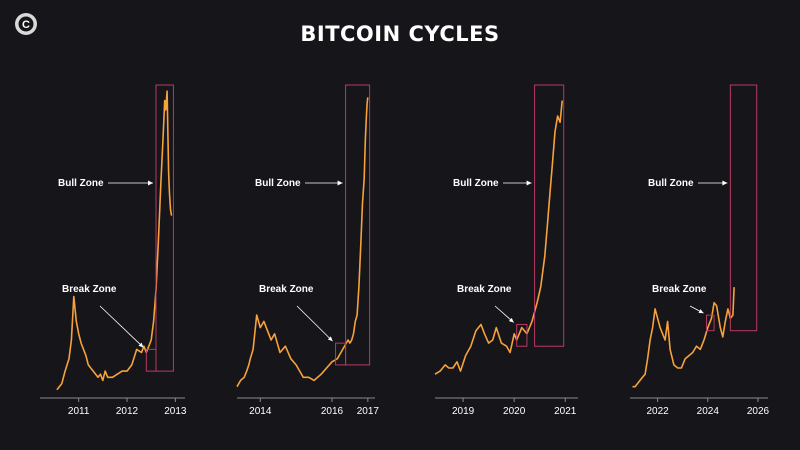  I want to click on x-tick-label: 2021, so click(565, 411).